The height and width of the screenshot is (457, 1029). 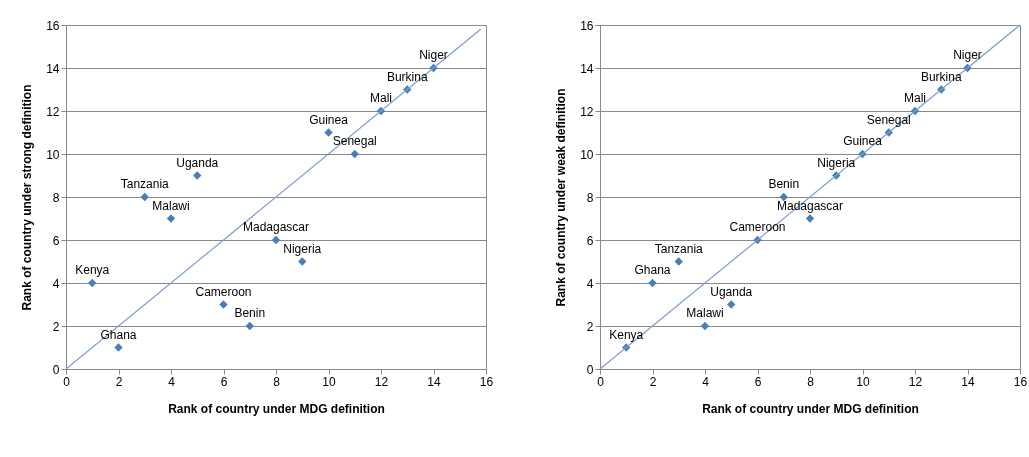 I want to click on y-axis-title: Rank of country under weak definition, so click(x=561, y=197).